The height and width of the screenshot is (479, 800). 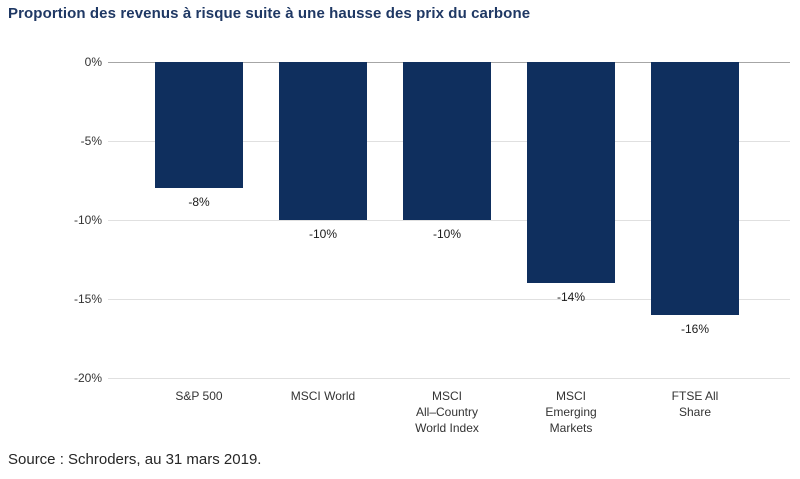 What do you see at coordinates (323, 396) in the screenshot?
I see `x-axis-category-label: MSCI World` at bounding box center [323, 396].